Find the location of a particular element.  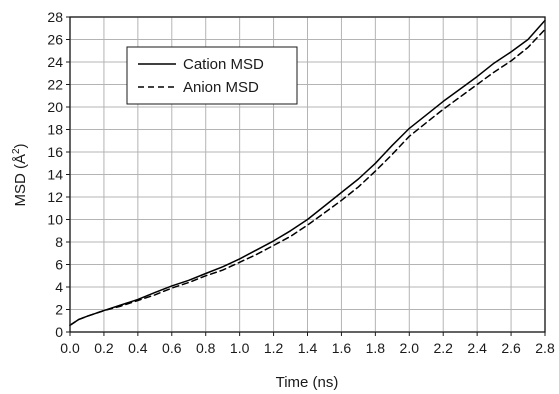

y-tick-label: 22 is located at coordinates (55, 85).